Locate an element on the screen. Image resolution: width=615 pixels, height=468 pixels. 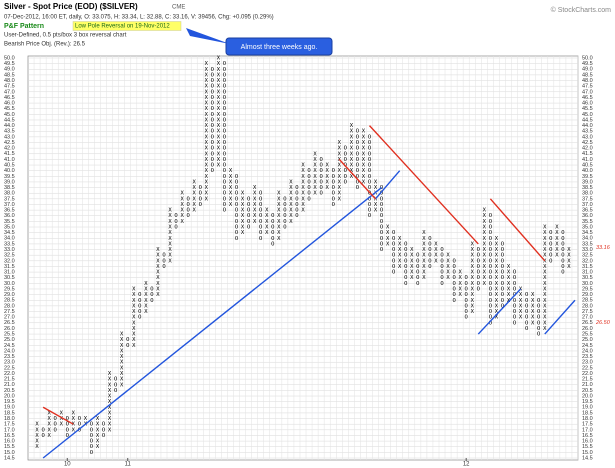
y-tick-label: 38.0 is located at coordinates (9, 194).